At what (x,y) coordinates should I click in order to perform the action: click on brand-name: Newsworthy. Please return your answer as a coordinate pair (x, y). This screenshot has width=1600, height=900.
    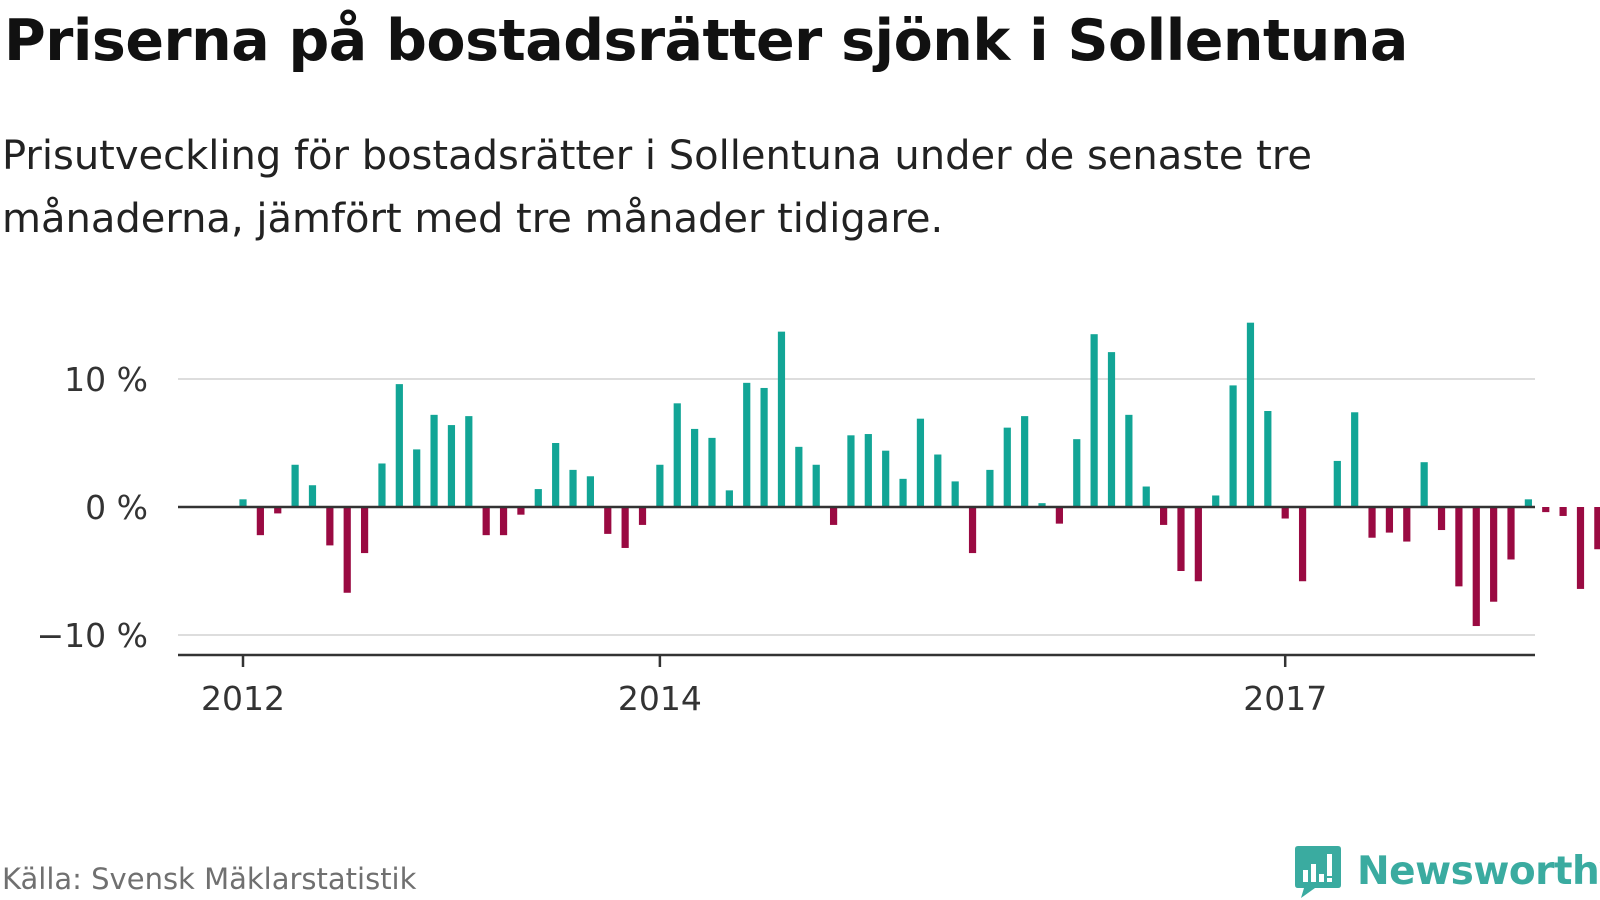
    Looking at the image, I should click on (1478, 871).